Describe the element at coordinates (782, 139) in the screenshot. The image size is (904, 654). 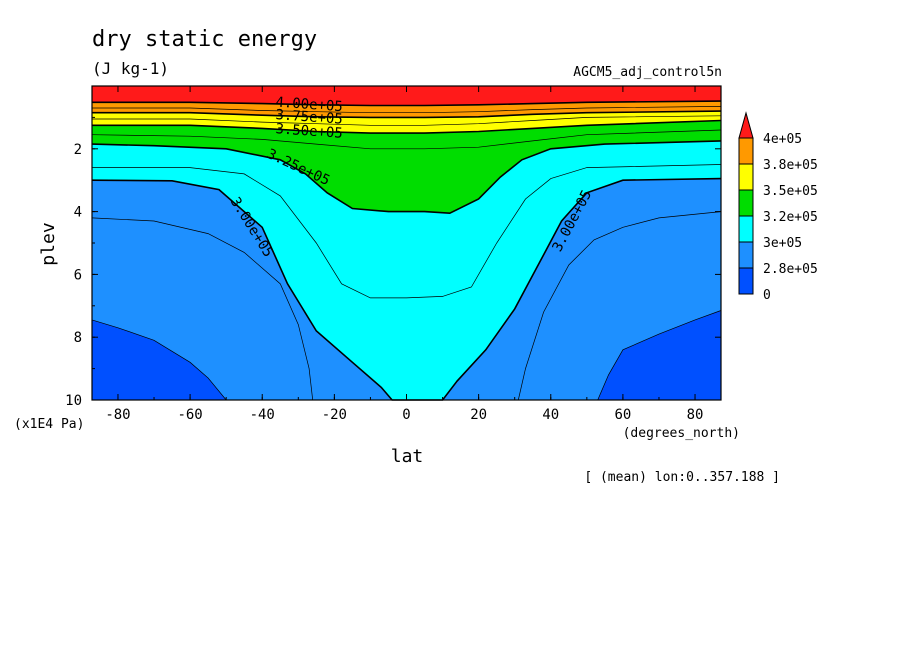
I see `colorbar-label: 4e+05` at that location.